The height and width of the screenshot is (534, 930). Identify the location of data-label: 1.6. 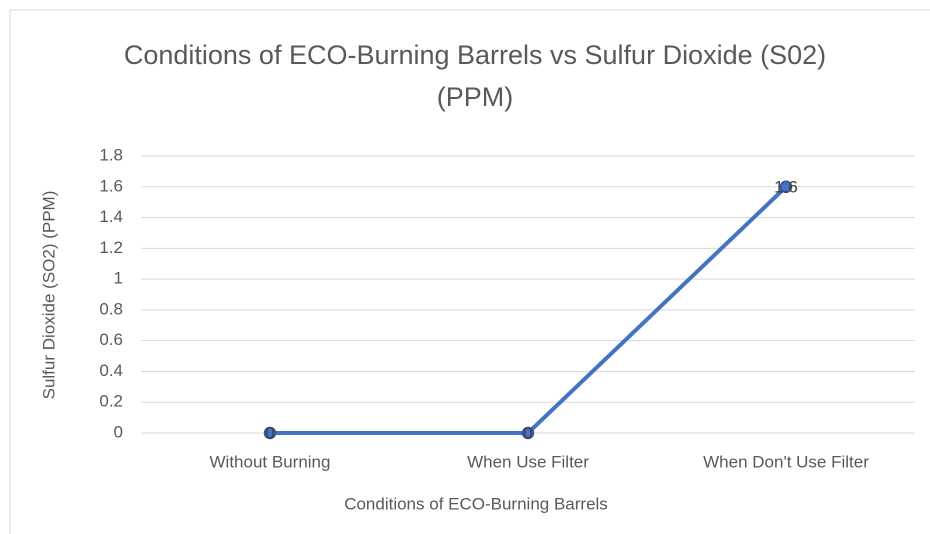
(786, 186).